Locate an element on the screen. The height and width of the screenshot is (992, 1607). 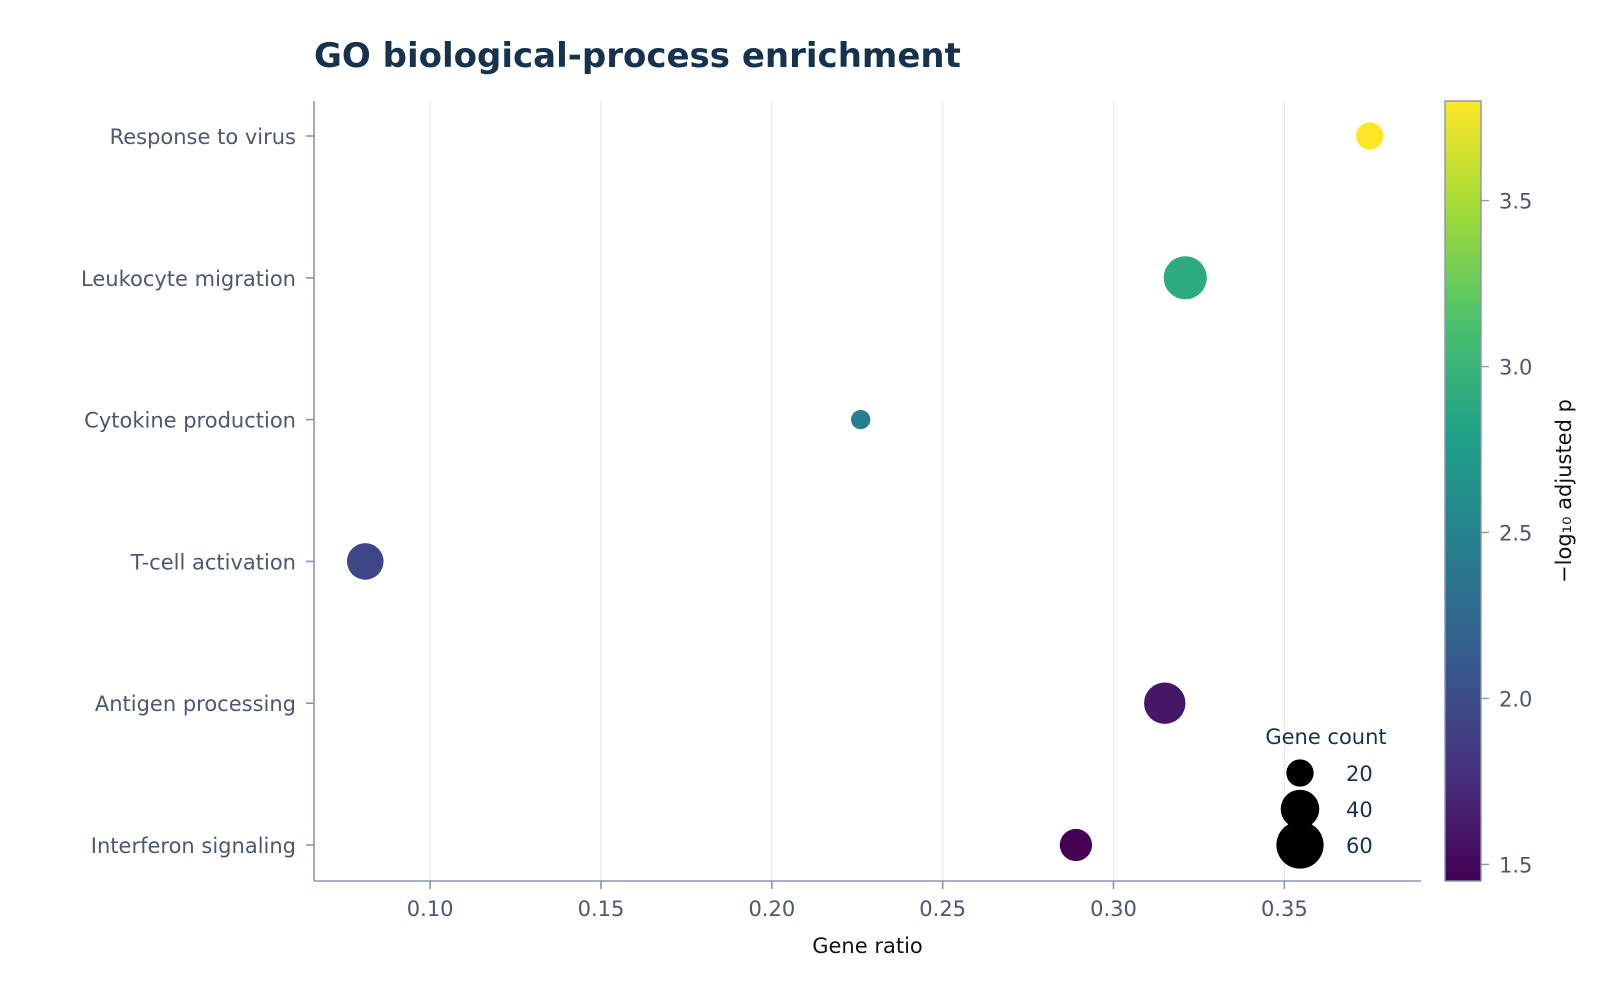
y-tick-label: Antigen processing is located at coordinates (195, 704).